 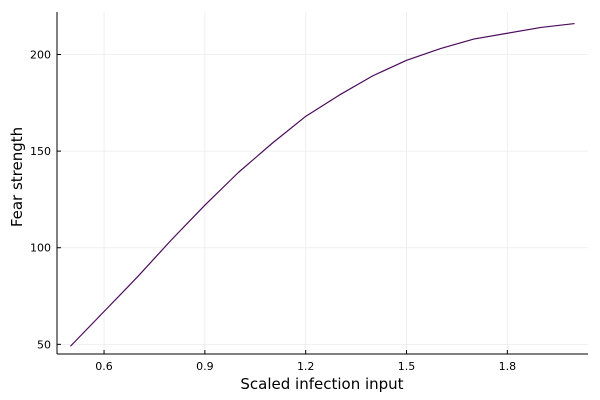 I want to click on y-axis-label: Fear strength, so click(x=17, y=177).